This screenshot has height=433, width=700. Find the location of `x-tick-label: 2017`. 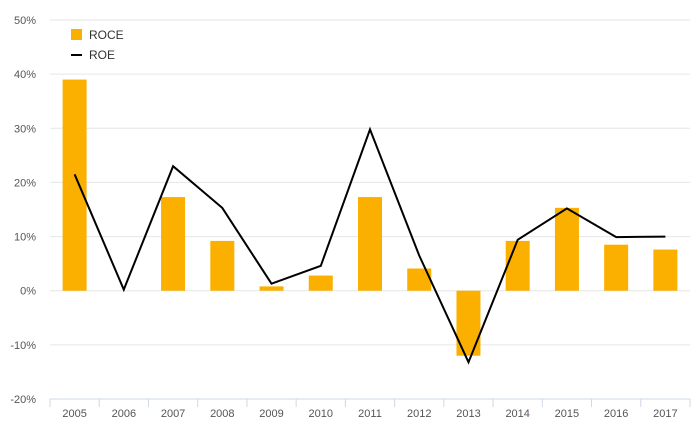

x-tick-label: 2017 is located at coordinates (665, 414).